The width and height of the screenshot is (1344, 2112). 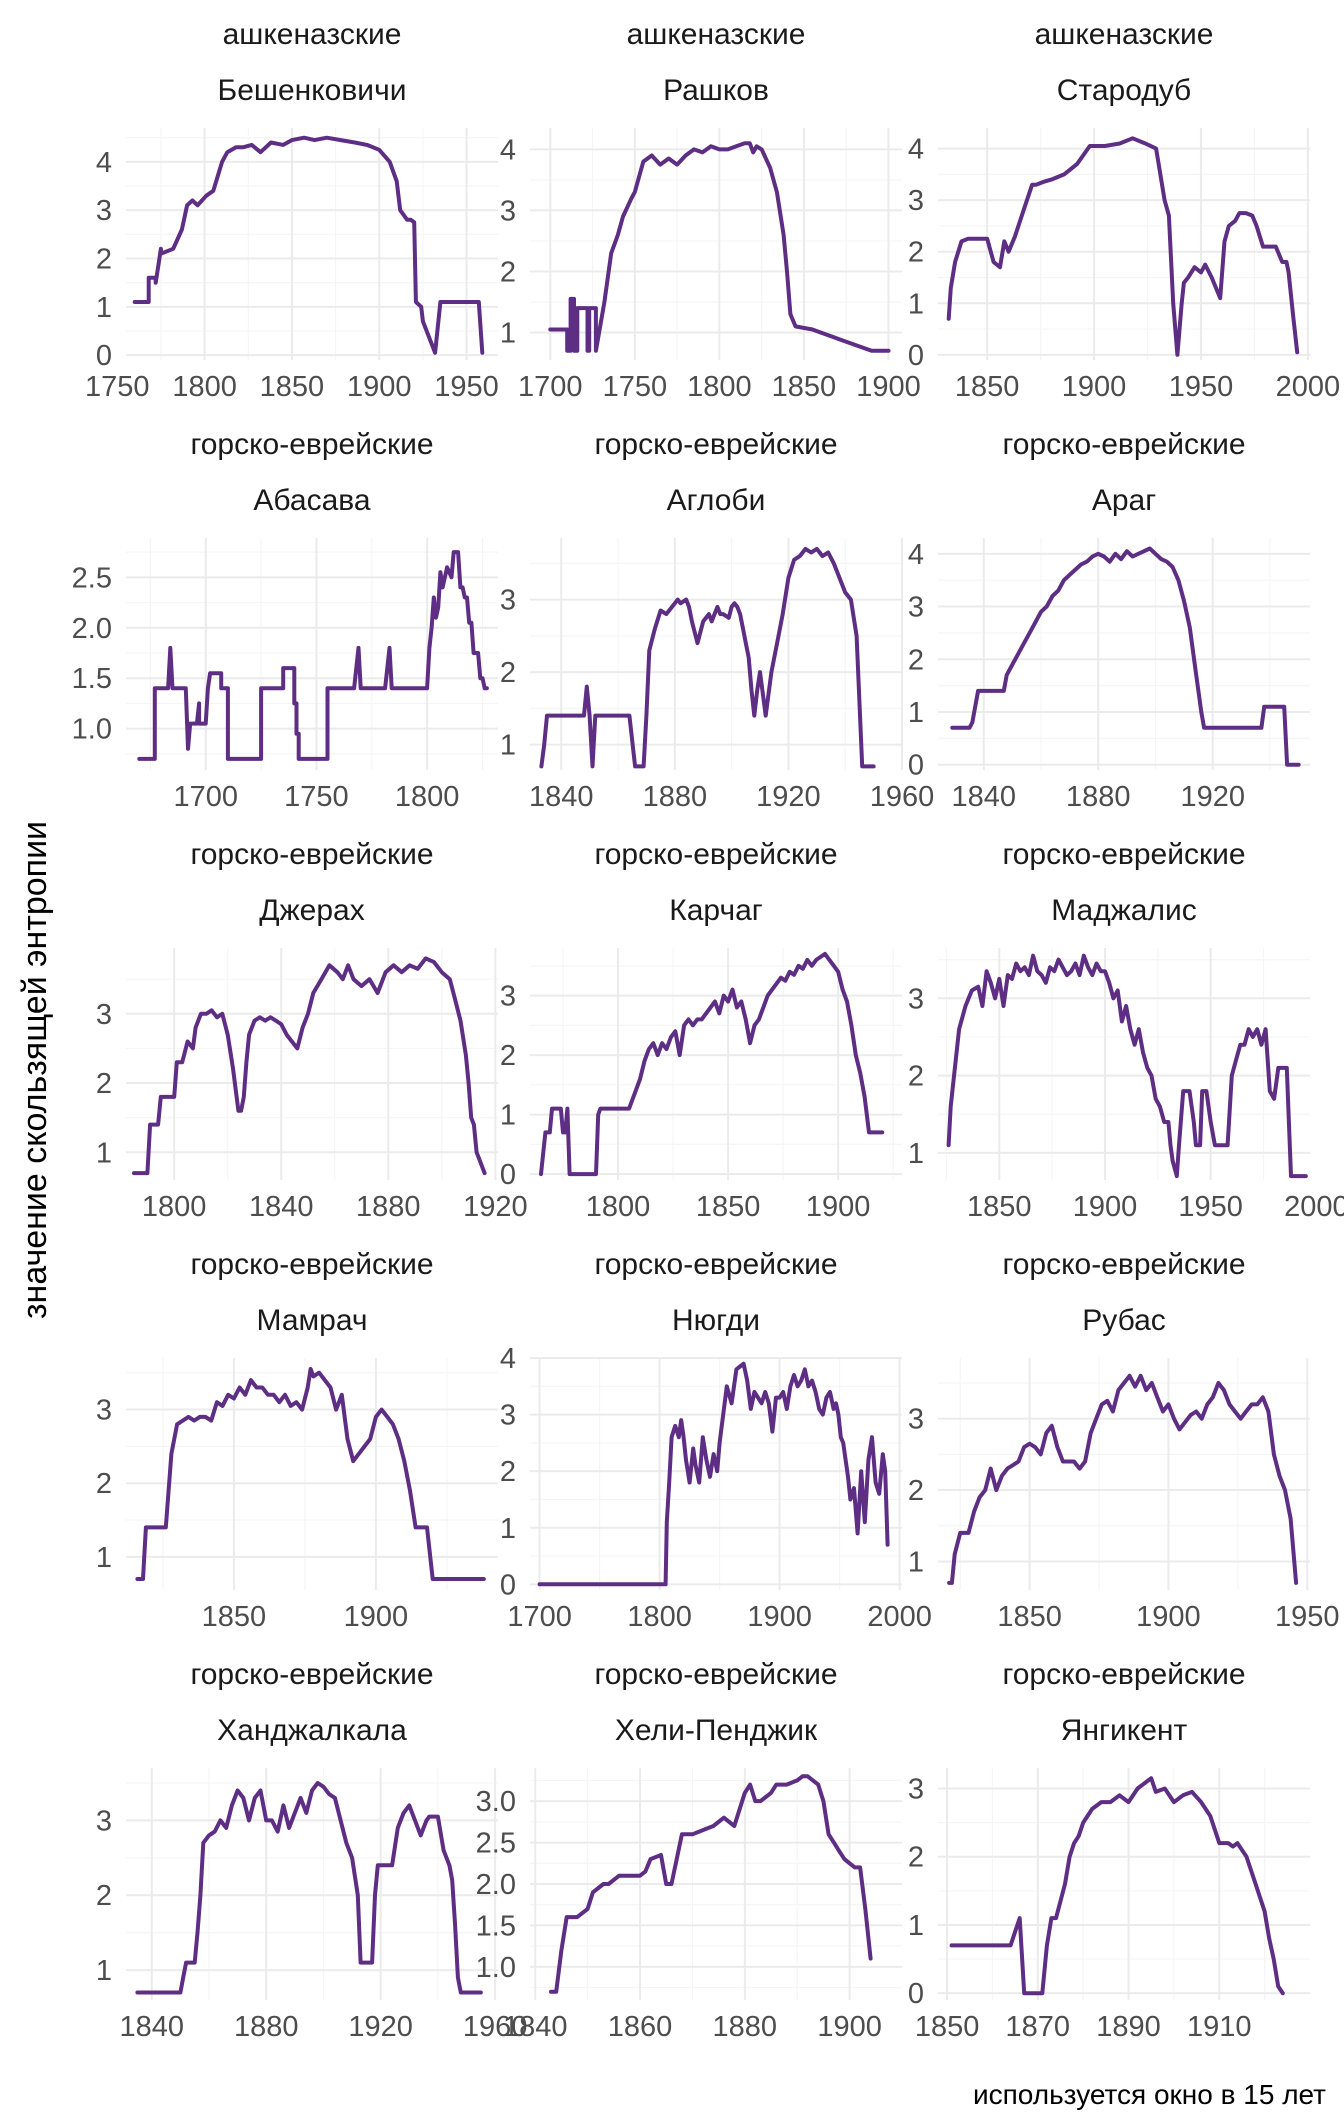 I want to click on x-tick-label: 1870, so click(x=1038, y=2027).